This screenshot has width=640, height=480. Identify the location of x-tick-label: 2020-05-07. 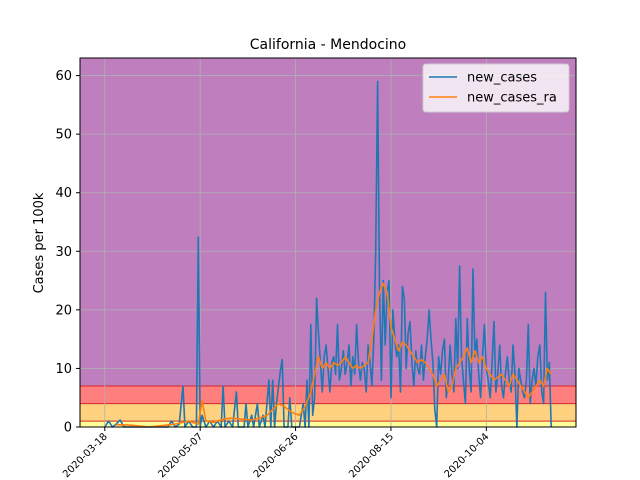
(180, 455).